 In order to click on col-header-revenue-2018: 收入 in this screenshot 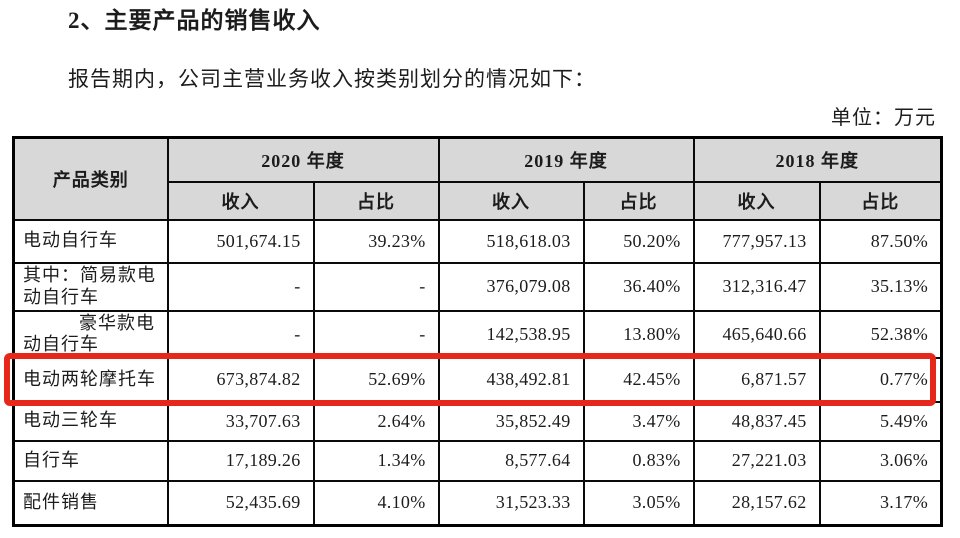, I will do `click(756, 200)`.